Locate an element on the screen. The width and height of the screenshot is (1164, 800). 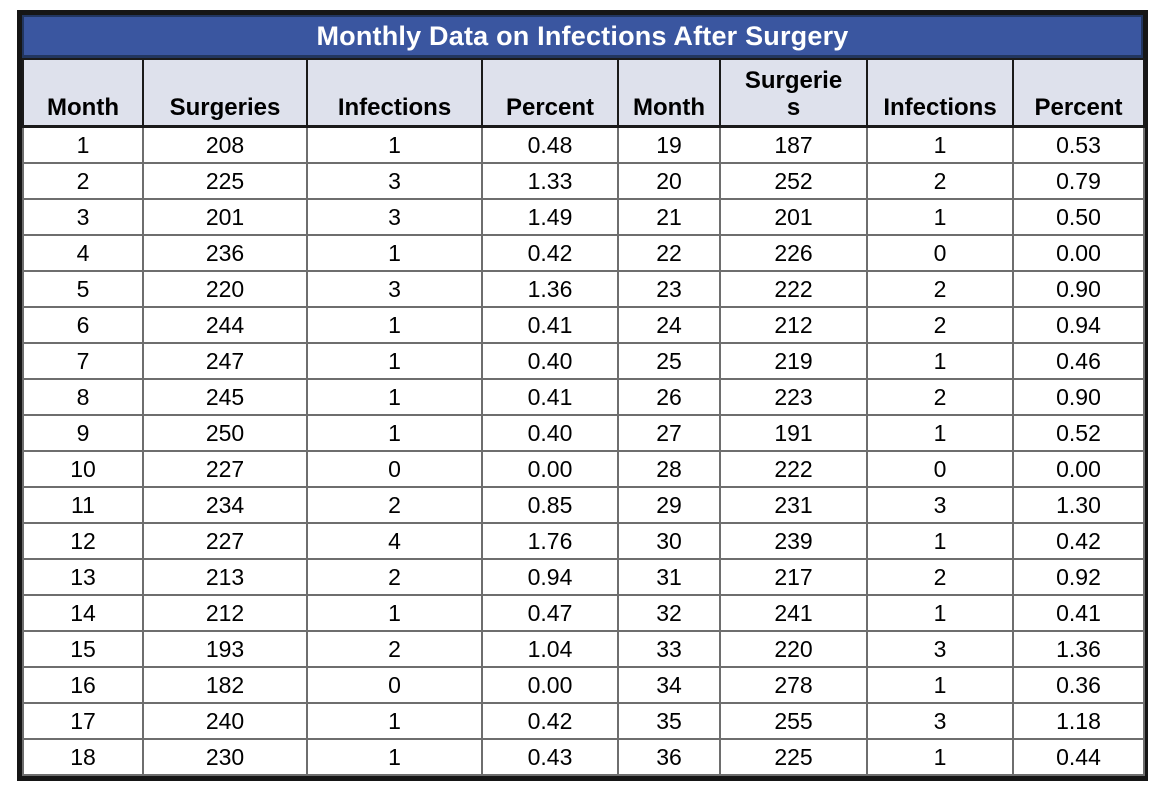
cell: 191 is located at coordinates (793, 433).